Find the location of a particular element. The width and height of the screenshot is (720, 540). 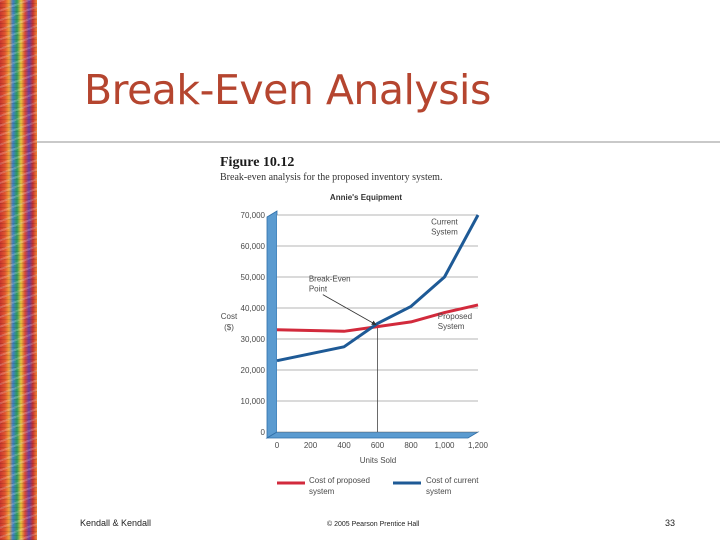

legend-label-current-line1: Cost of current is located at coordinates (452, 480).